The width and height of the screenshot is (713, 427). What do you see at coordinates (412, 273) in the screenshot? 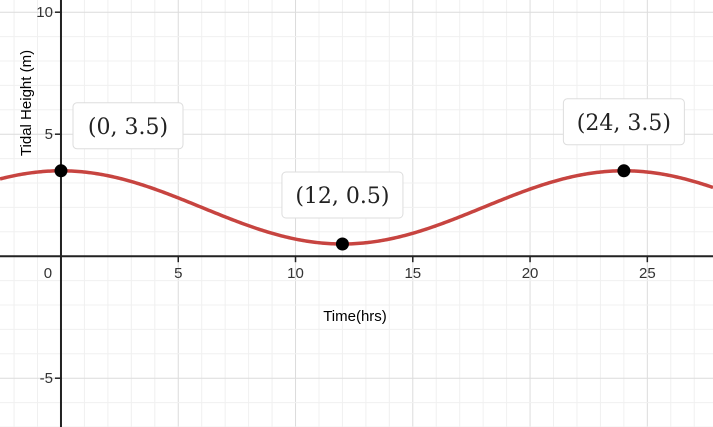
I see `x-tick-label: 15` at bounding box center [412, 273].